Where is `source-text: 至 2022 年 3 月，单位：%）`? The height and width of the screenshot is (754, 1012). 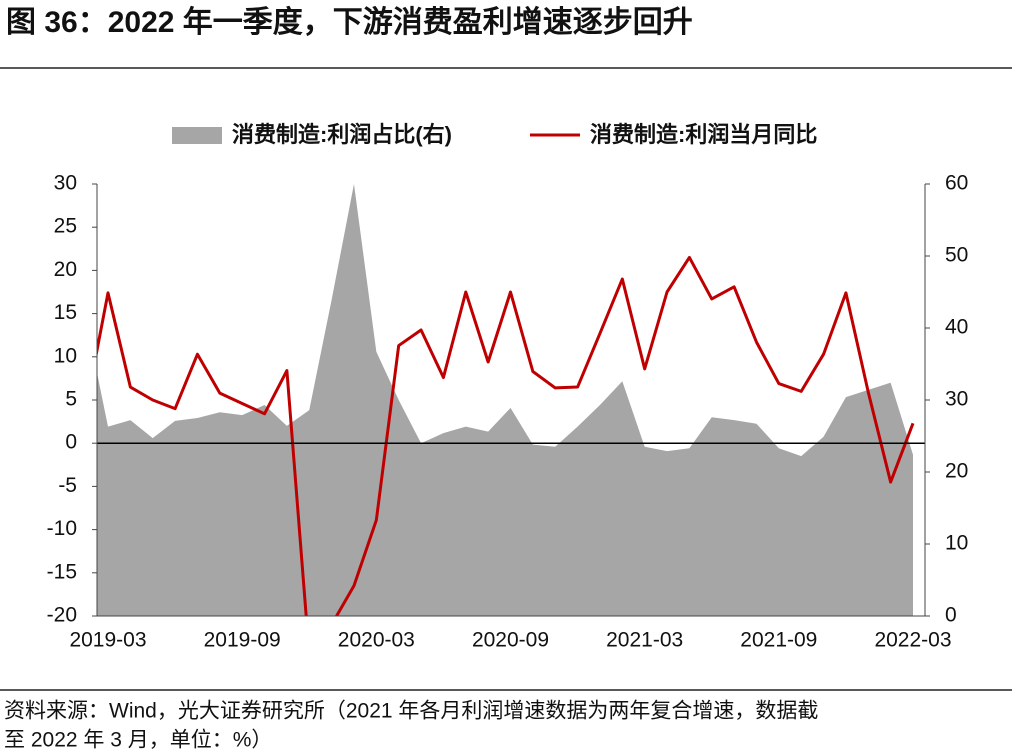 source-text: 至 2022 年 3 月，单位：%） is located at coordinates (138, 740).